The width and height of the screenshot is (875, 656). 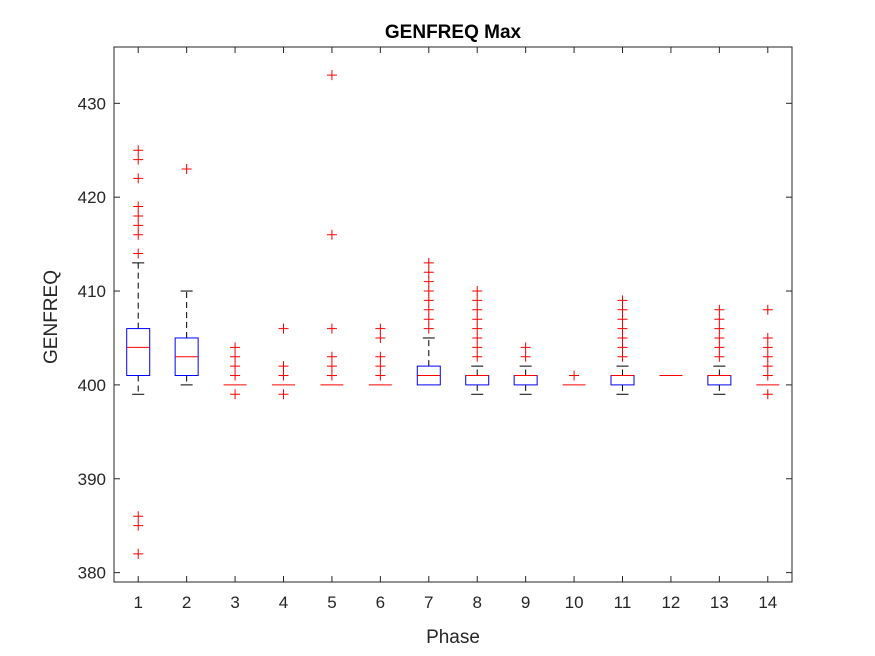 I want to click on x-axis-label: Phase, so click(x=453, y=637).